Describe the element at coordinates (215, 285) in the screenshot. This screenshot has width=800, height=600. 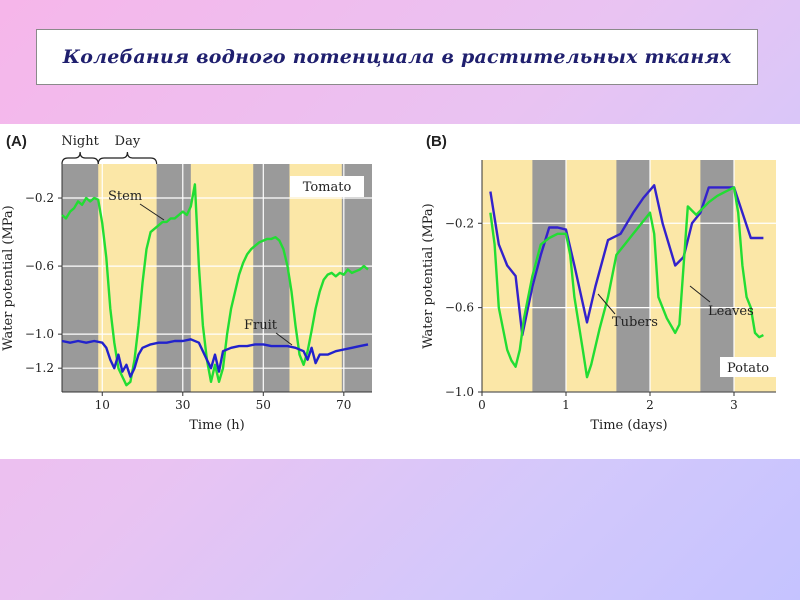
I see `series-line-stem` at that location.